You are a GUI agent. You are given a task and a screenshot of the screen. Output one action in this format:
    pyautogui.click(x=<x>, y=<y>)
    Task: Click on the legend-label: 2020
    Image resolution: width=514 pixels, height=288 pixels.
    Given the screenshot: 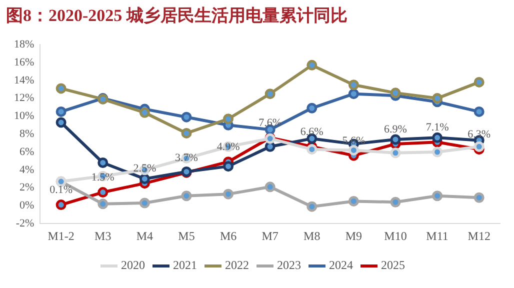 What is the action you would take?
    pyautogui.click(x=133, y=265)
    